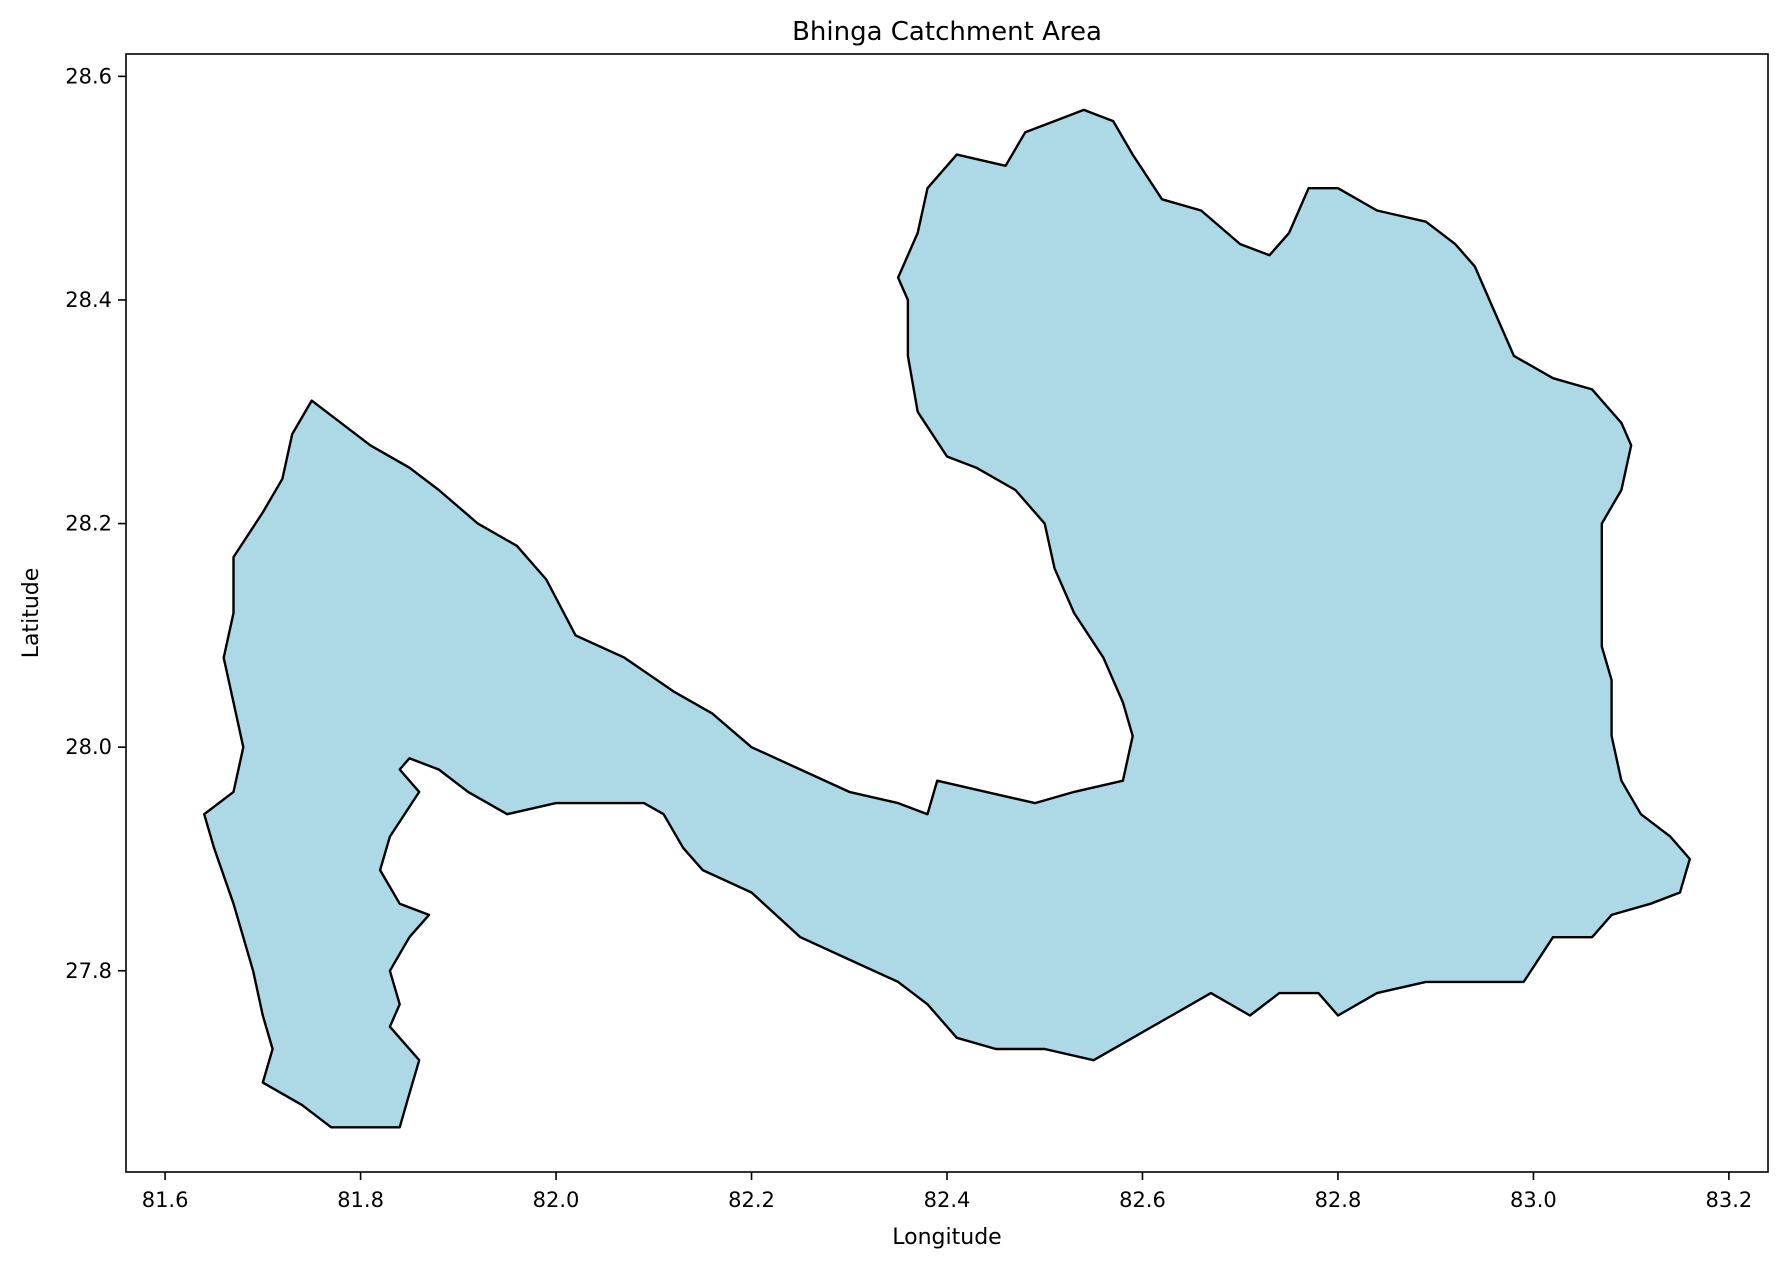 Image resolution: width=1781 pixels, height=1264 pixels. I want to click on x-axis-ticks: 81.6 81.8 82.0 82.2 82.4 82.6 82.8 83.0 83.2, so click(947, 1192).